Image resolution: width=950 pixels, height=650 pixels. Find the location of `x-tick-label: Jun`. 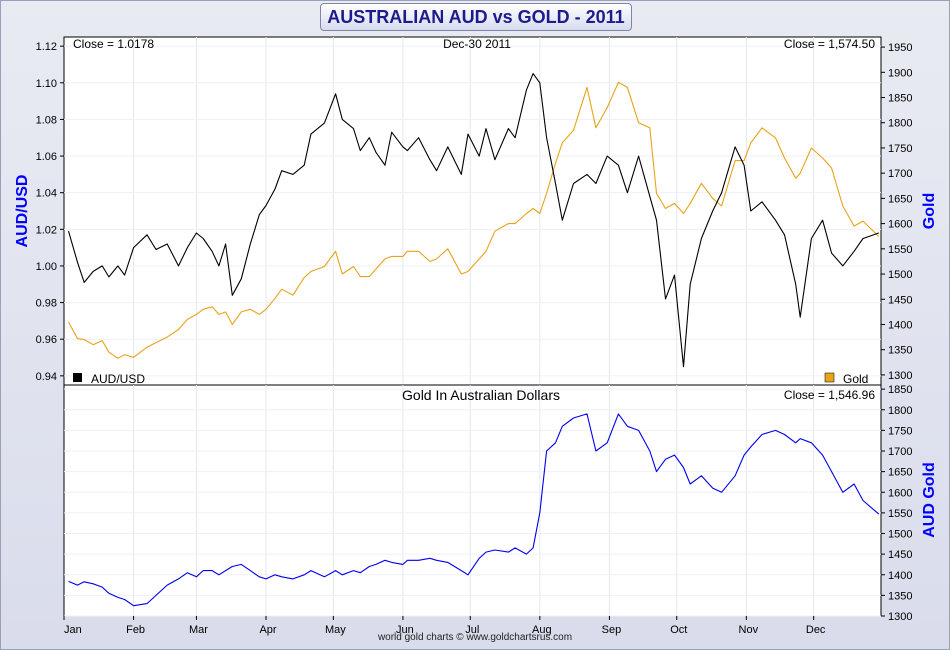

x-tick-label: Jun is located at coordinates (405, 630).